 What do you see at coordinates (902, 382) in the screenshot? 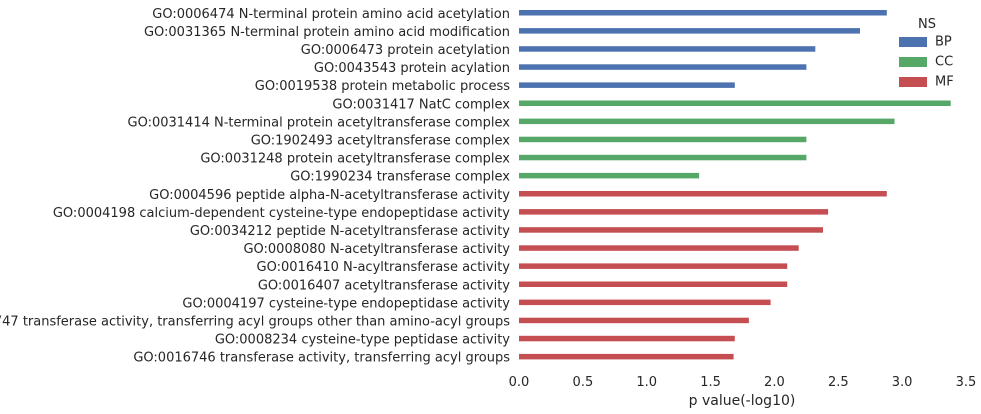
I see `x-tick-label-7: 3.0` at bounding box center [902, 382].